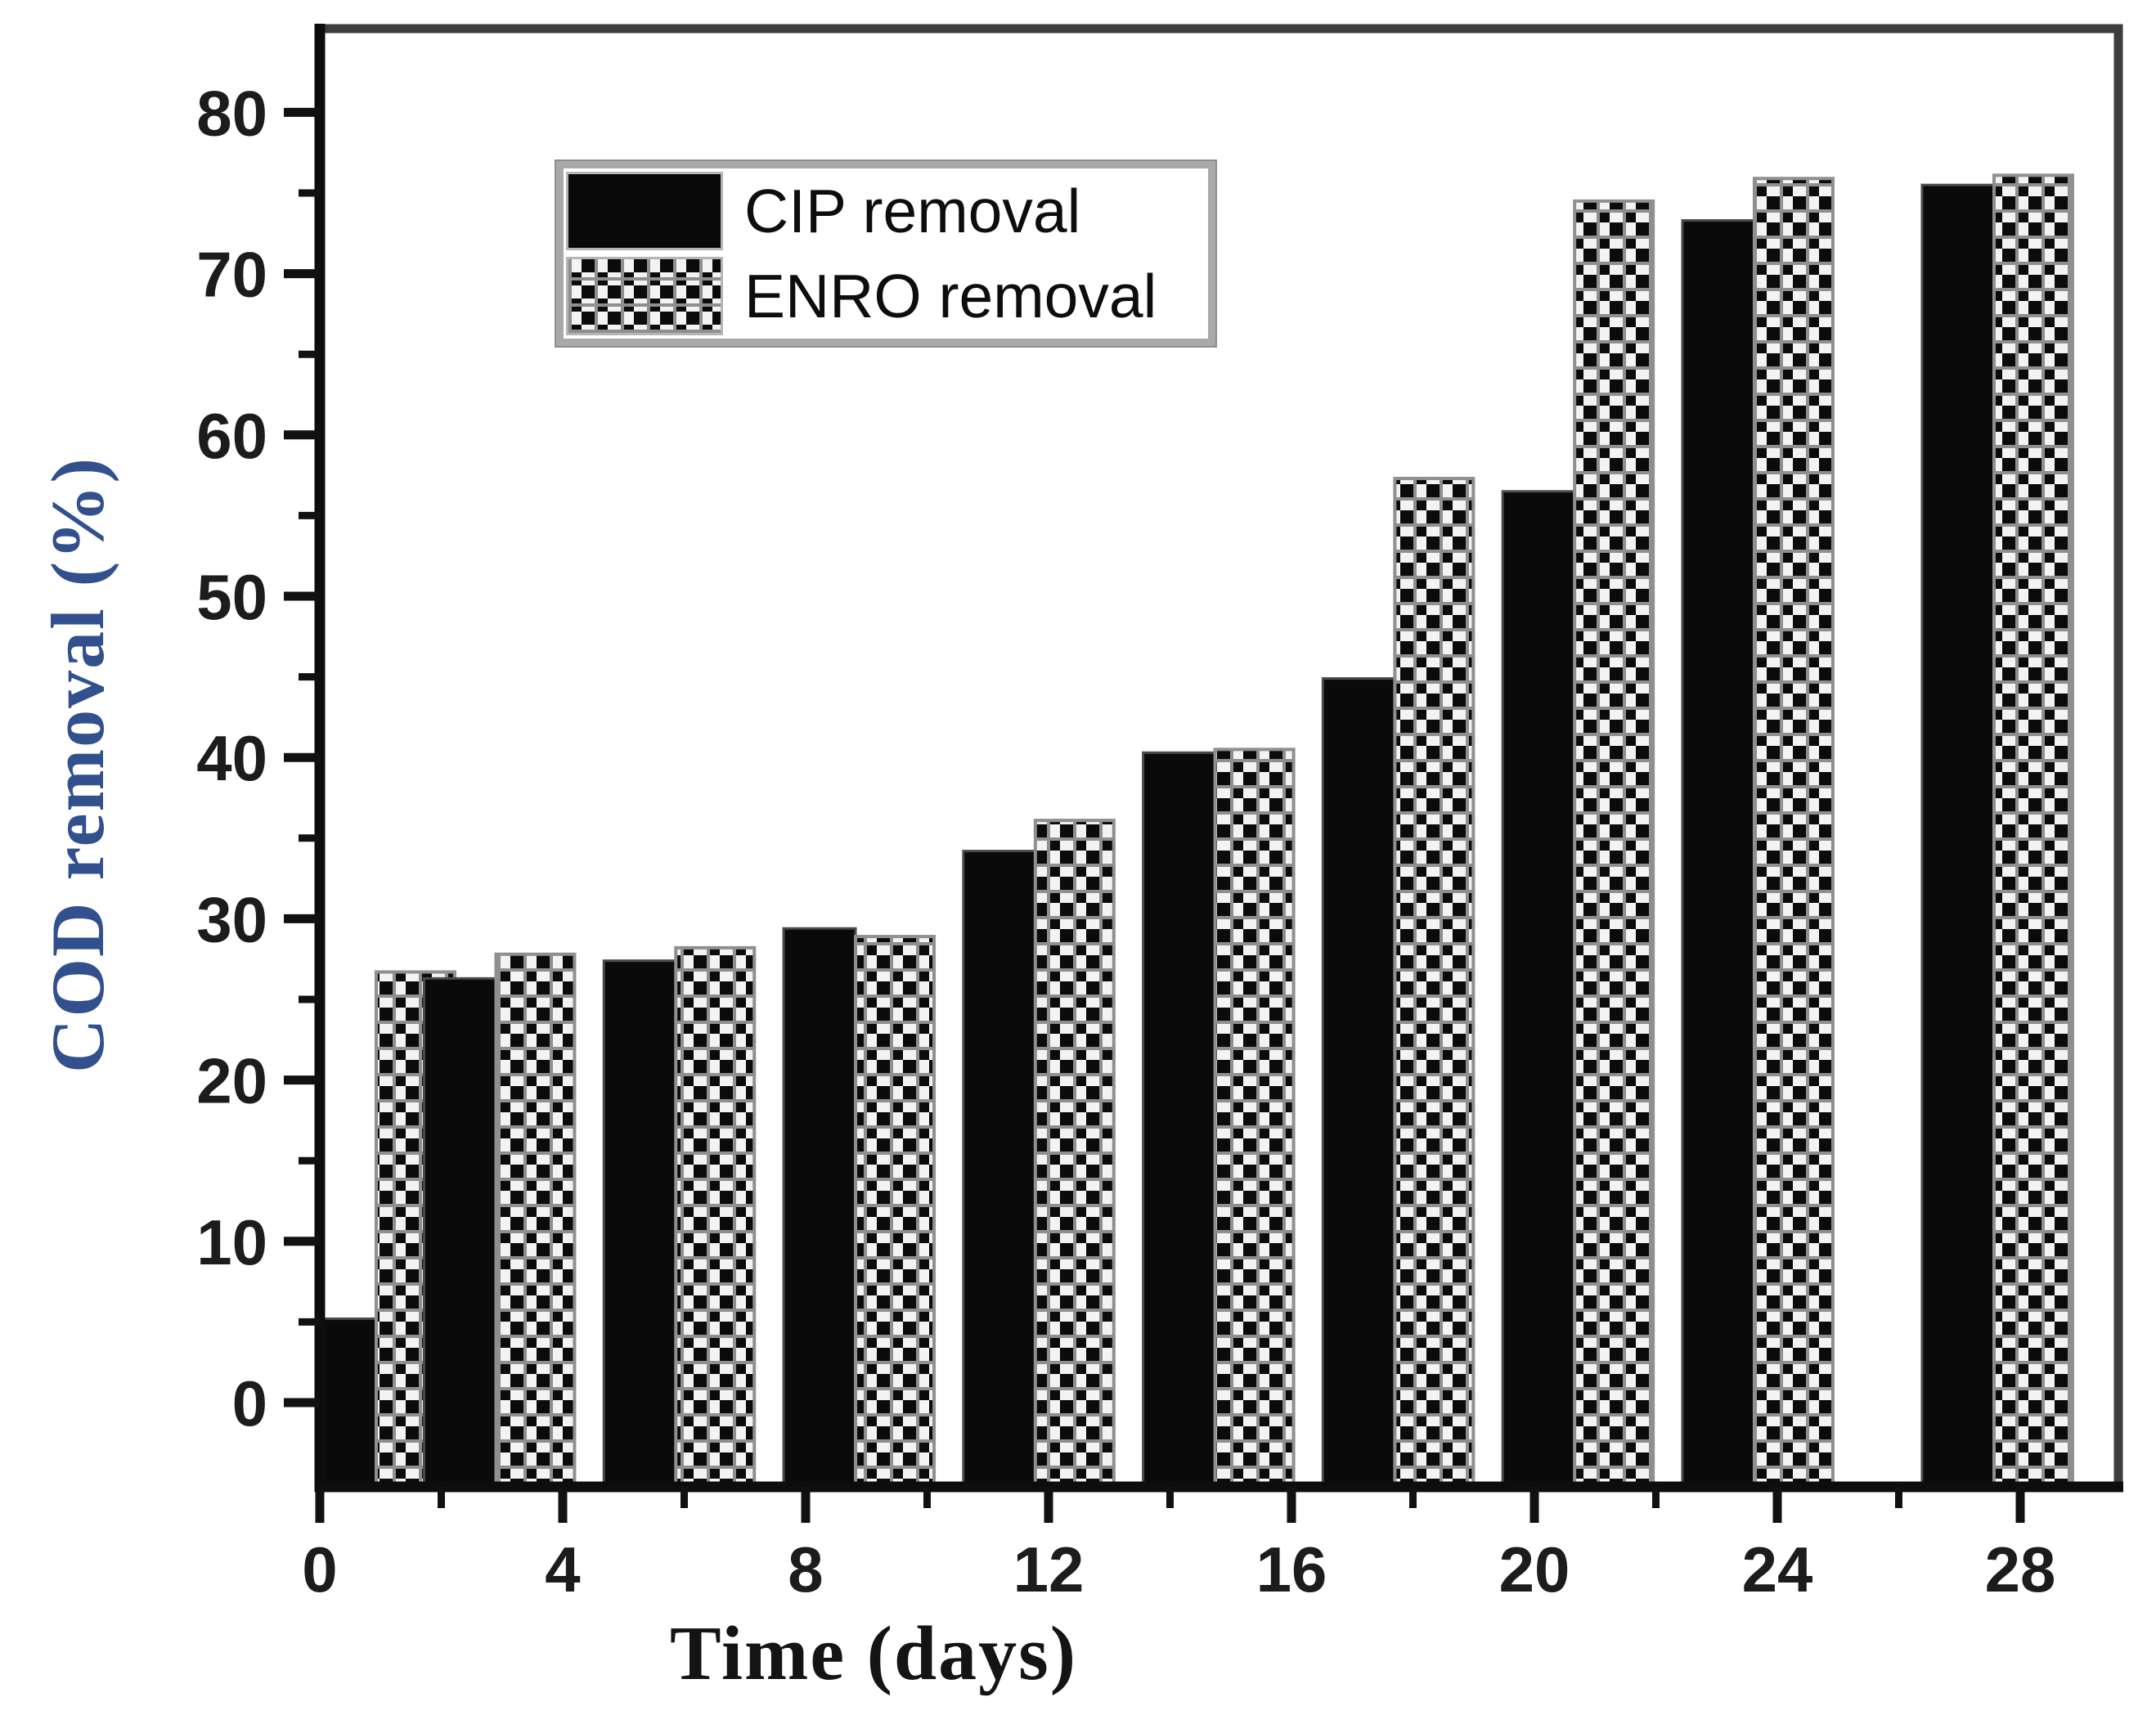 This screenshot has width=2156, height=1724. I want to click on x-tick-label-4: 4, so click(563, 1569).